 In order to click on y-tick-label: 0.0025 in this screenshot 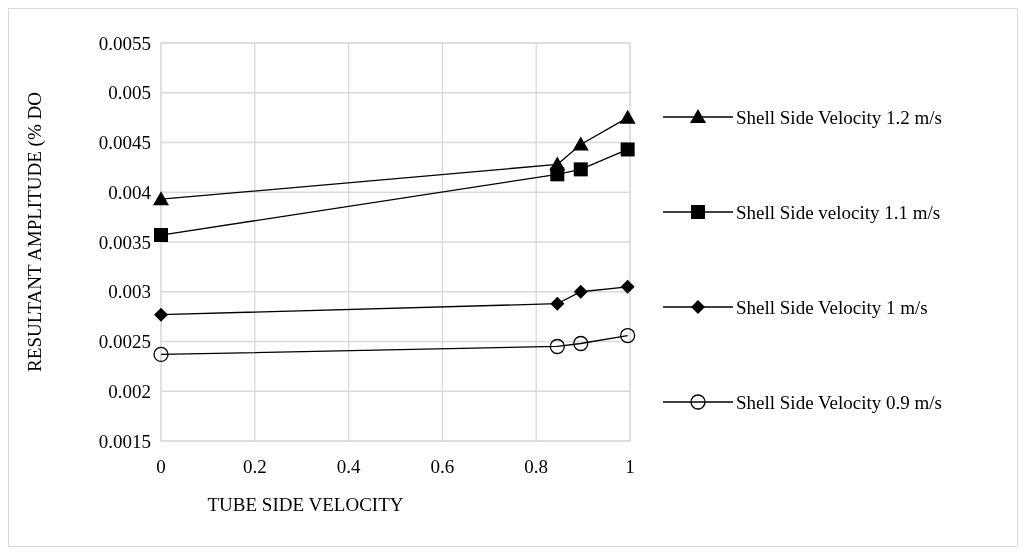, I will do `click(124, 342)`.